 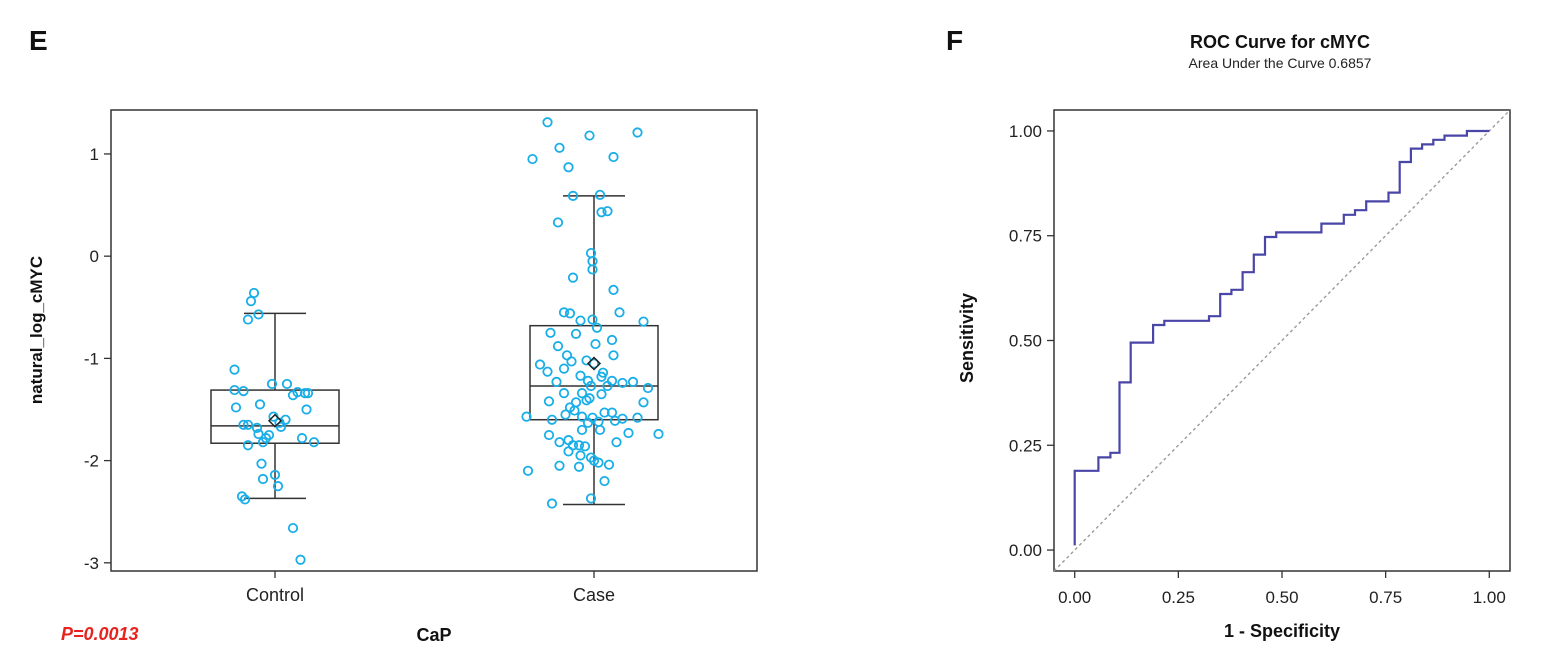 I want to click on y-tick-label: 0.75, so click(x=1025, y=236).